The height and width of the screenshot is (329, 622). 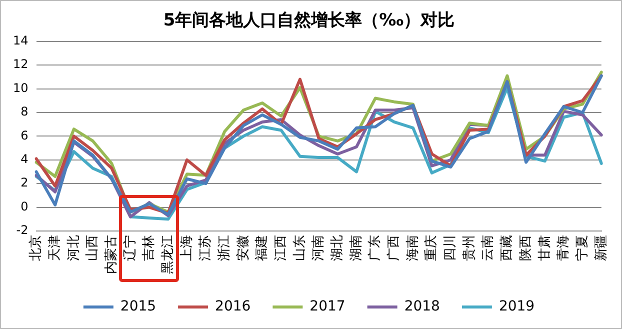 I want to click on legend-label: 2019, so click(x=516, y=306).